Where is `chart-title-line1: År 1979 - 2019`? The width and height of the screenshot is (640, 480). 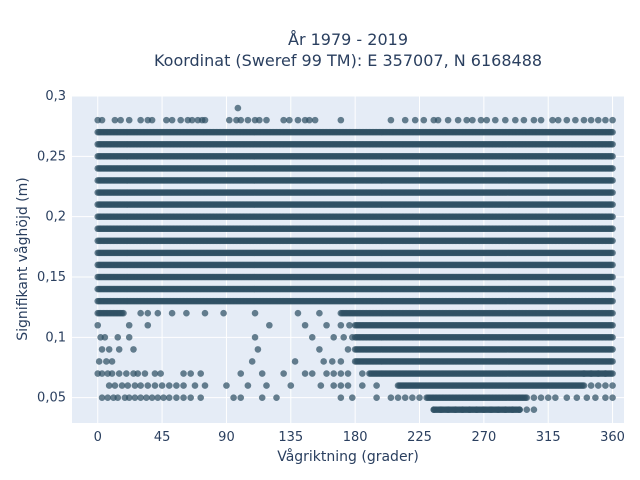
chart-title-line1: År 1979 - 2019 is located at coordinates (348, 39).